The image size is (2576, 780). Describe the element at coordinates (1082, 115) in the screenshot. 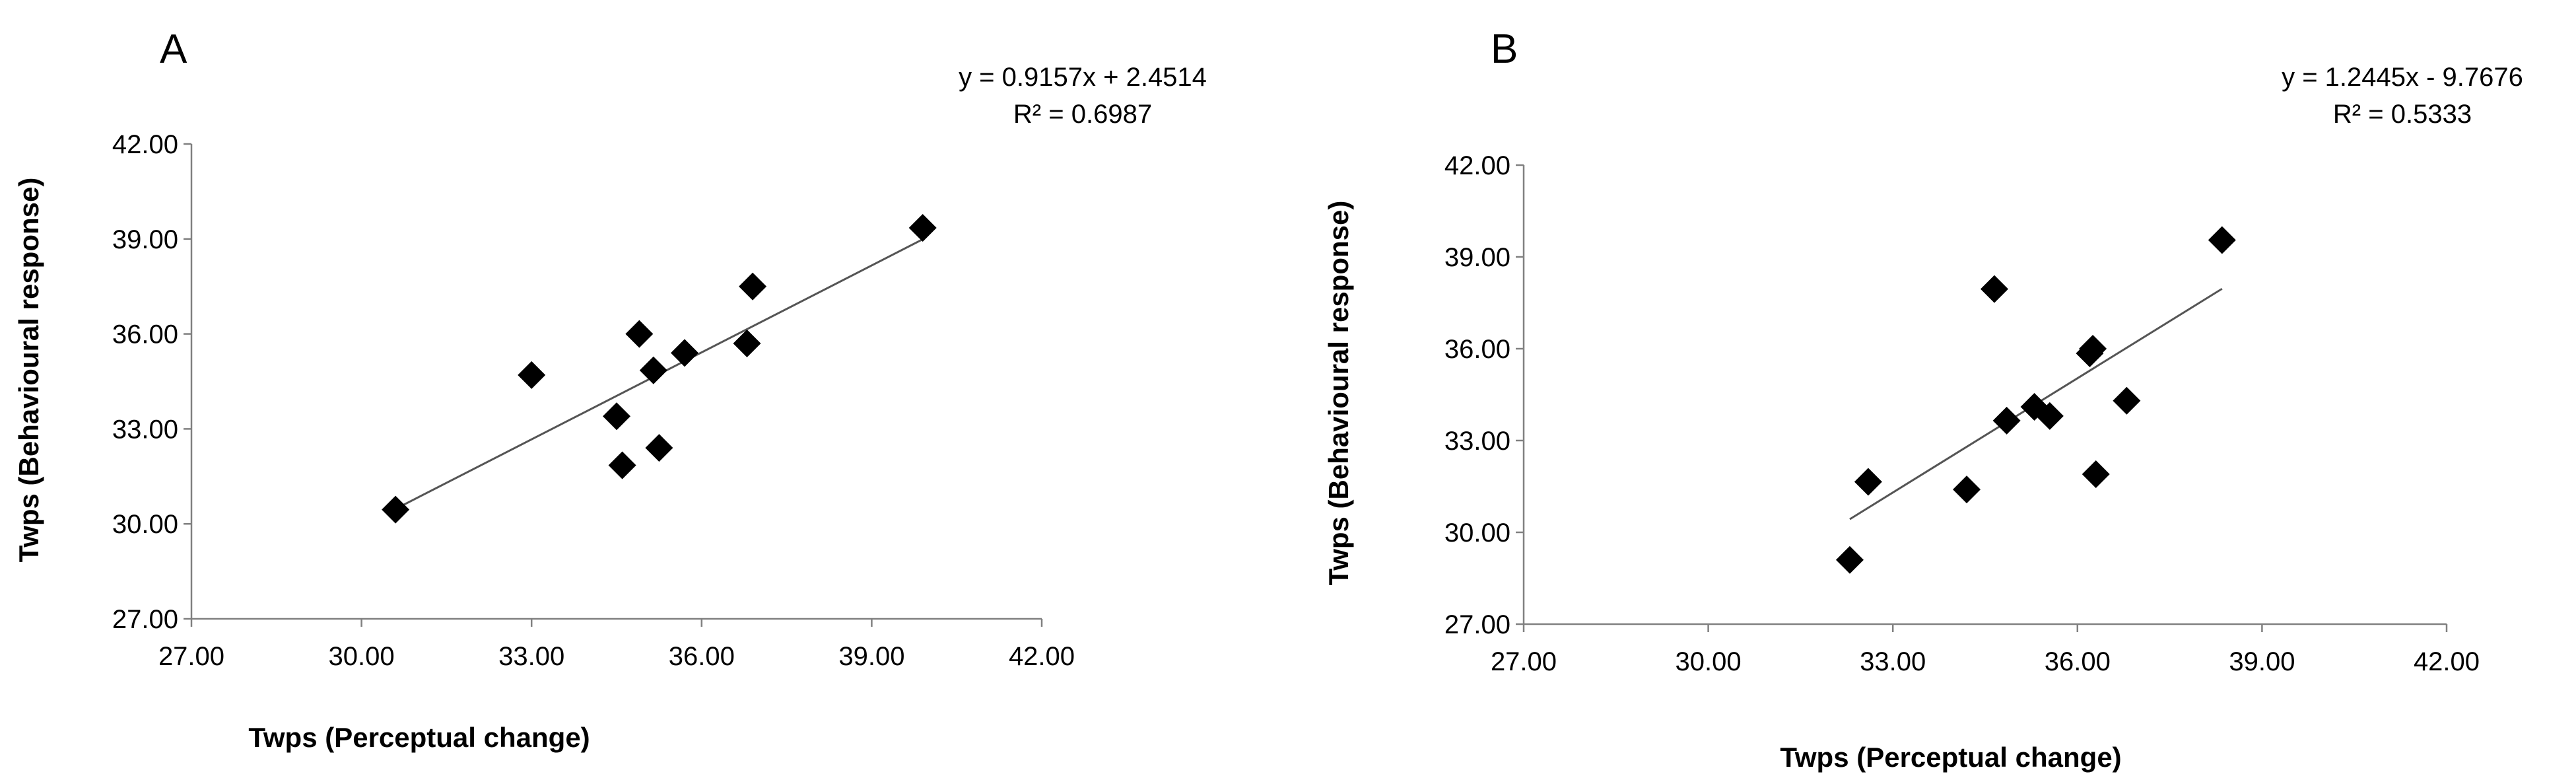

I see `r-squared-label-a: R² = 0.6987` at that location.